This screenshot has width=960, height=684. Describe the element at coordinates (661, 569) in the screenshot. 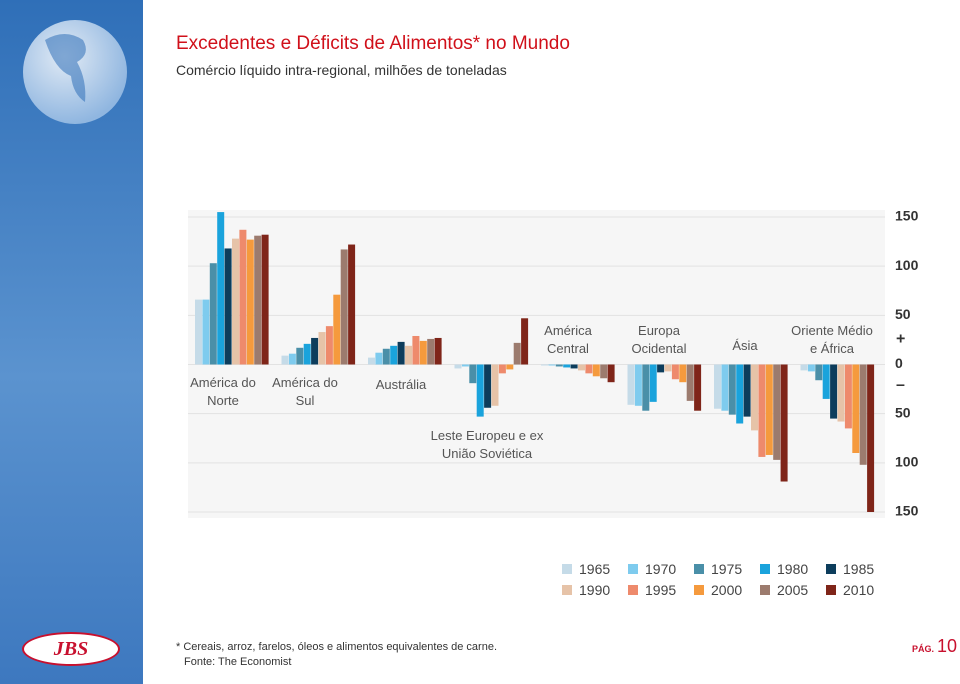

I see `legend-label: 1970` at that location.